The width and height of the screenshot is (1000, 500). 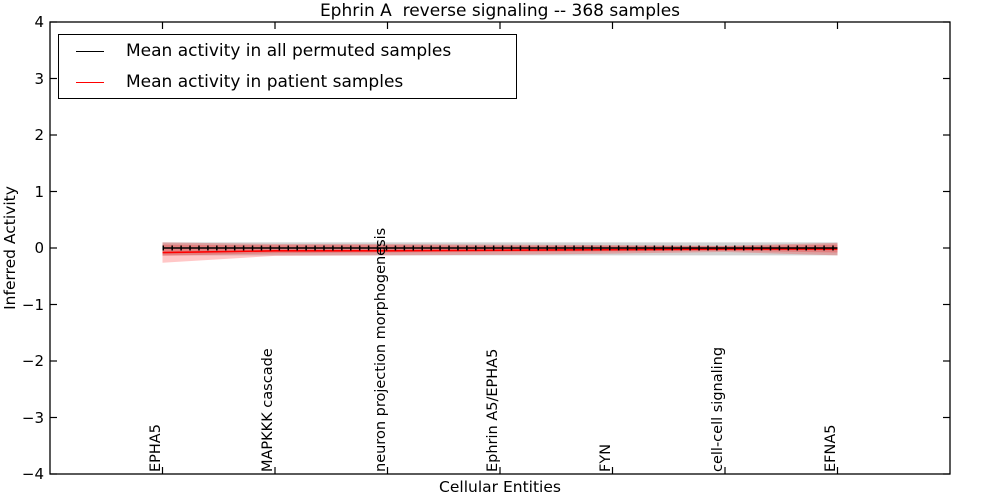 I want to click on y-tick-label: −1, so click(x=32, y=304).